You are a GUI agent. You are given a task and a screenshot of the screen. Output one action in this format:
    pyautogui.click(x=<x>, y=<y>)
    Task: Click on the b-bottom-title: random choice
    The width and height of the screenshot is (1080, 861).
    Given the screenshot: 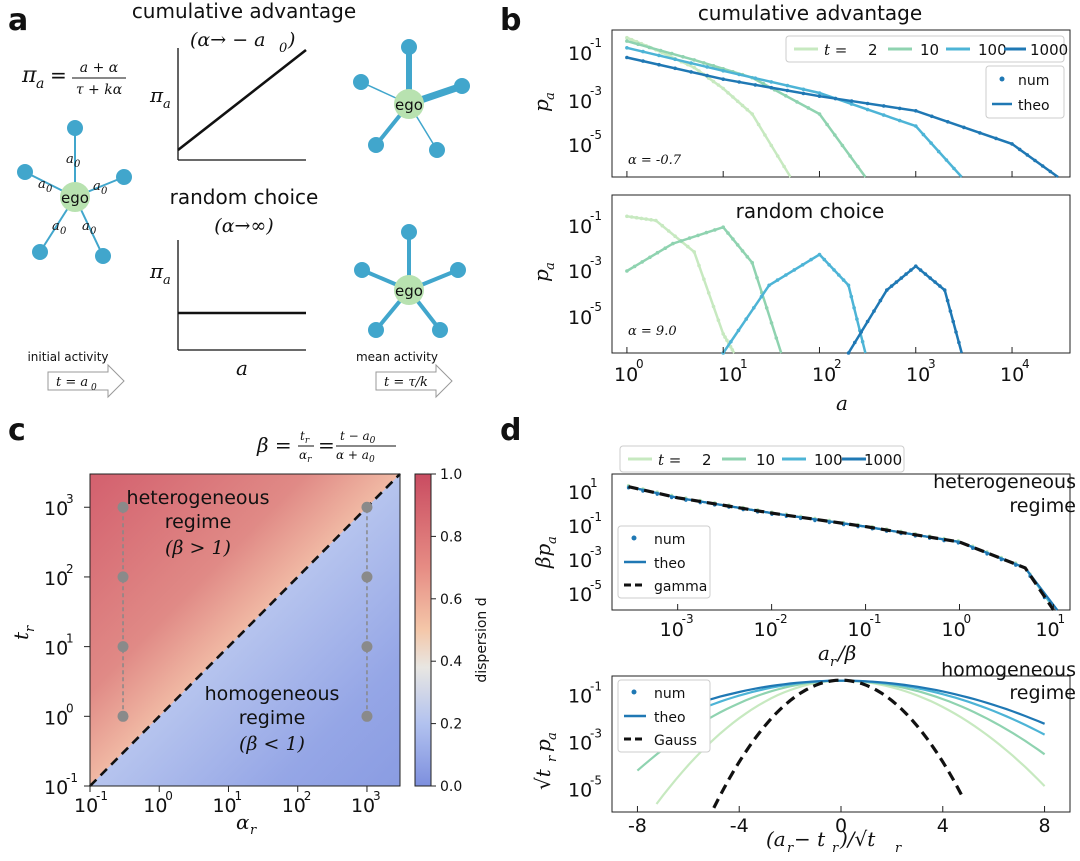 What is the action you would take?
    pyautogui.click(x=810, y=211)
    